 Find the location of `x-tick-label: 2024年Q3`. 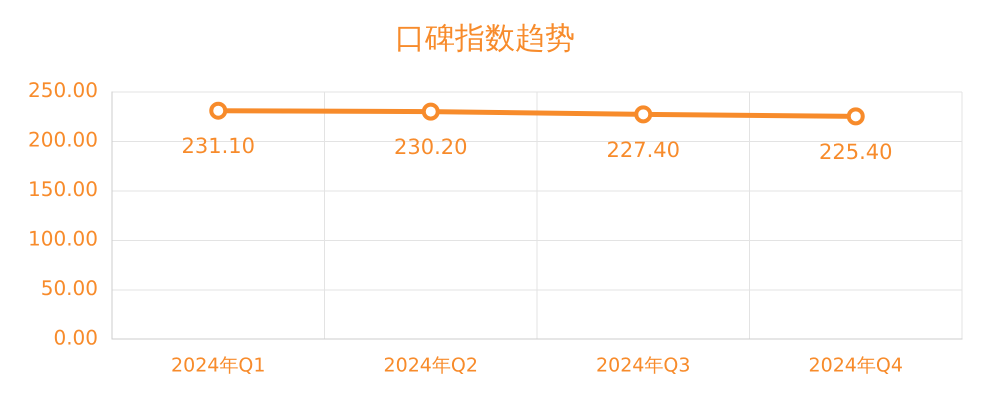

x-tick-label: 2024年Q3 is located at coordinates (643, 365).